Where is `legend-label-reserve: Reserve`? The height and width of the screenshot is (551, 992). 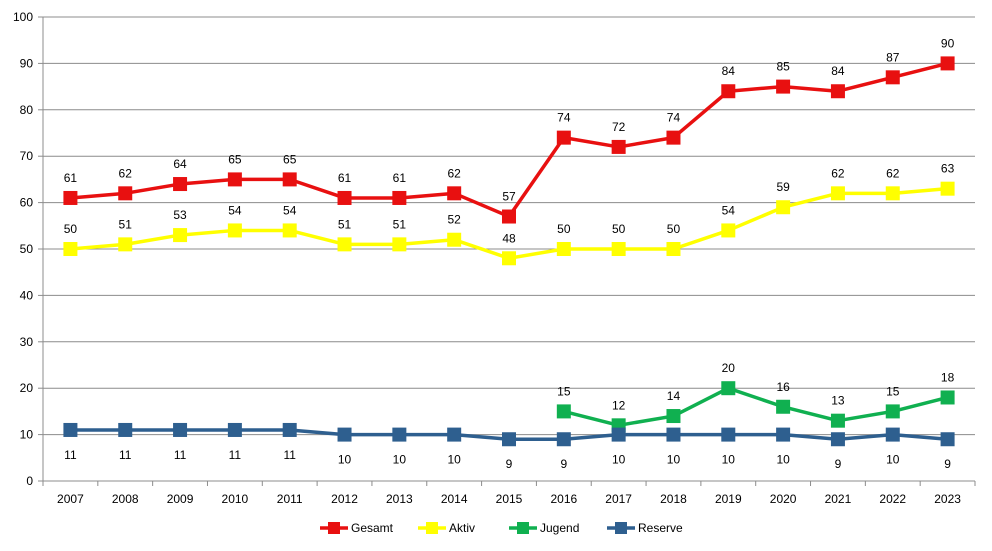
legend-label-reserve: Reserve is located at coordinates (660, 528).